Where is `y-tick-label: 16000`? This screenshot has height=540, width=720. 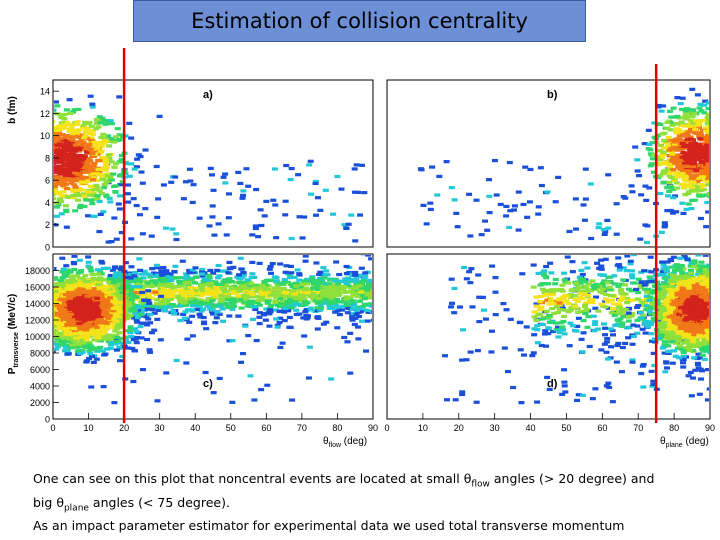
y-tick-label: 16000 is located at coordinates (37, 288).